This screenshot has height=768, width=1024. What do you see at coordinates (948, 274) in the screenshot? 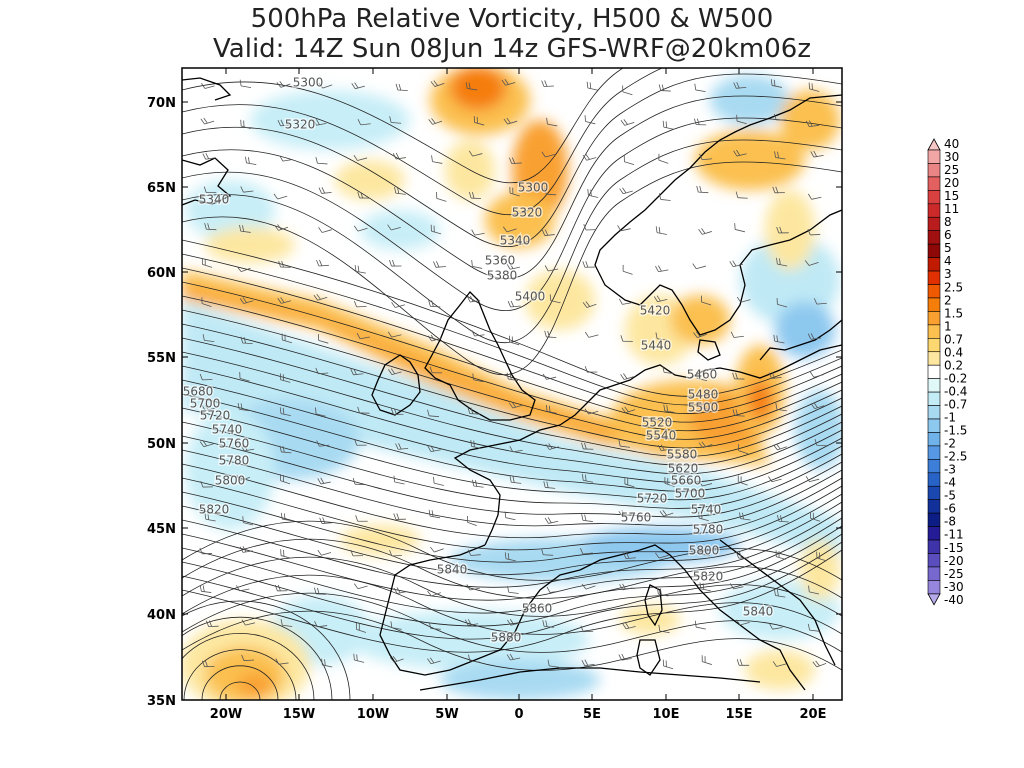
I see `colorbar-label: 3` at bounding box center [948, 274].